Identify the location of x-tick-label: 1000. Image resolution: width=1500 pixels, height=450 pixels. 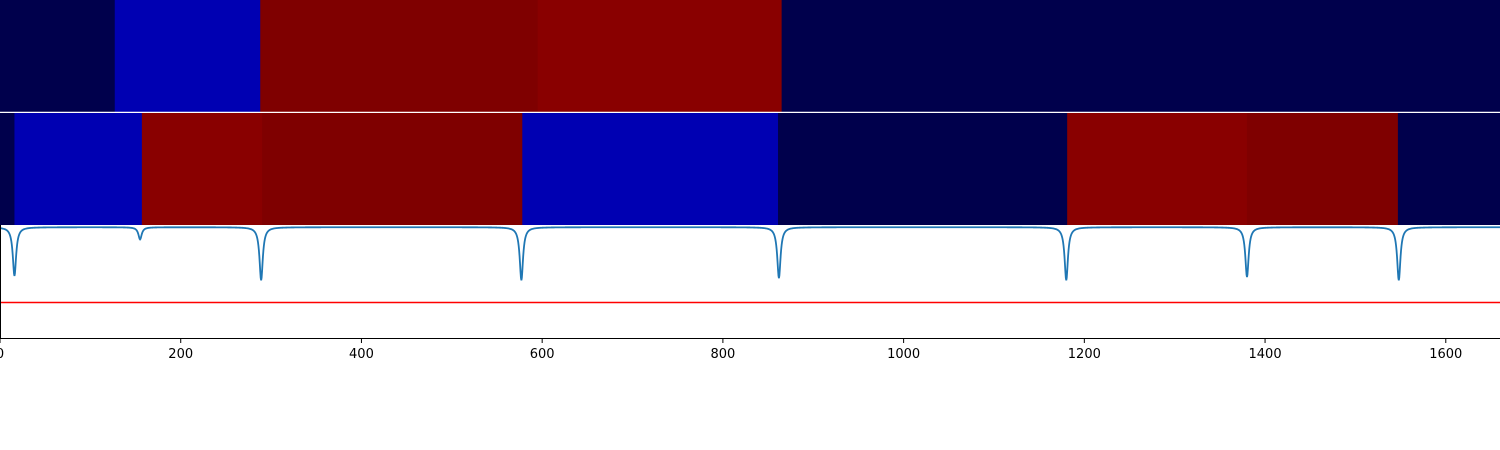
(903, 354).